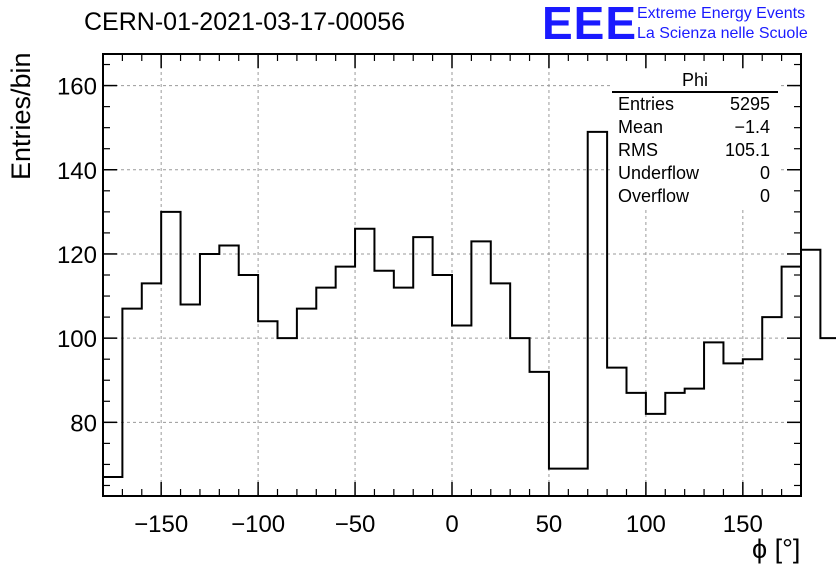 The width and height of the screenshot is (836, 572). Describe the element at coordinates (77, 87) in the screenshot. I see `y-tick-label: 160` at that location.